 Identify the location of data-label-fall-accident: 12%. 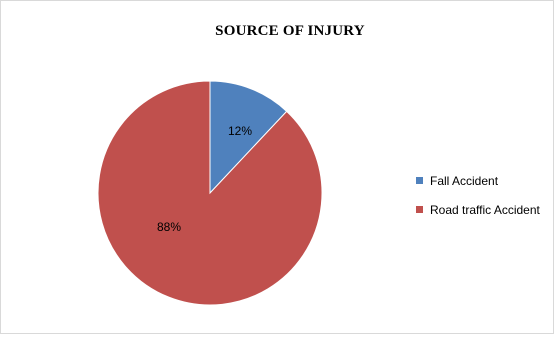
(240, 131).